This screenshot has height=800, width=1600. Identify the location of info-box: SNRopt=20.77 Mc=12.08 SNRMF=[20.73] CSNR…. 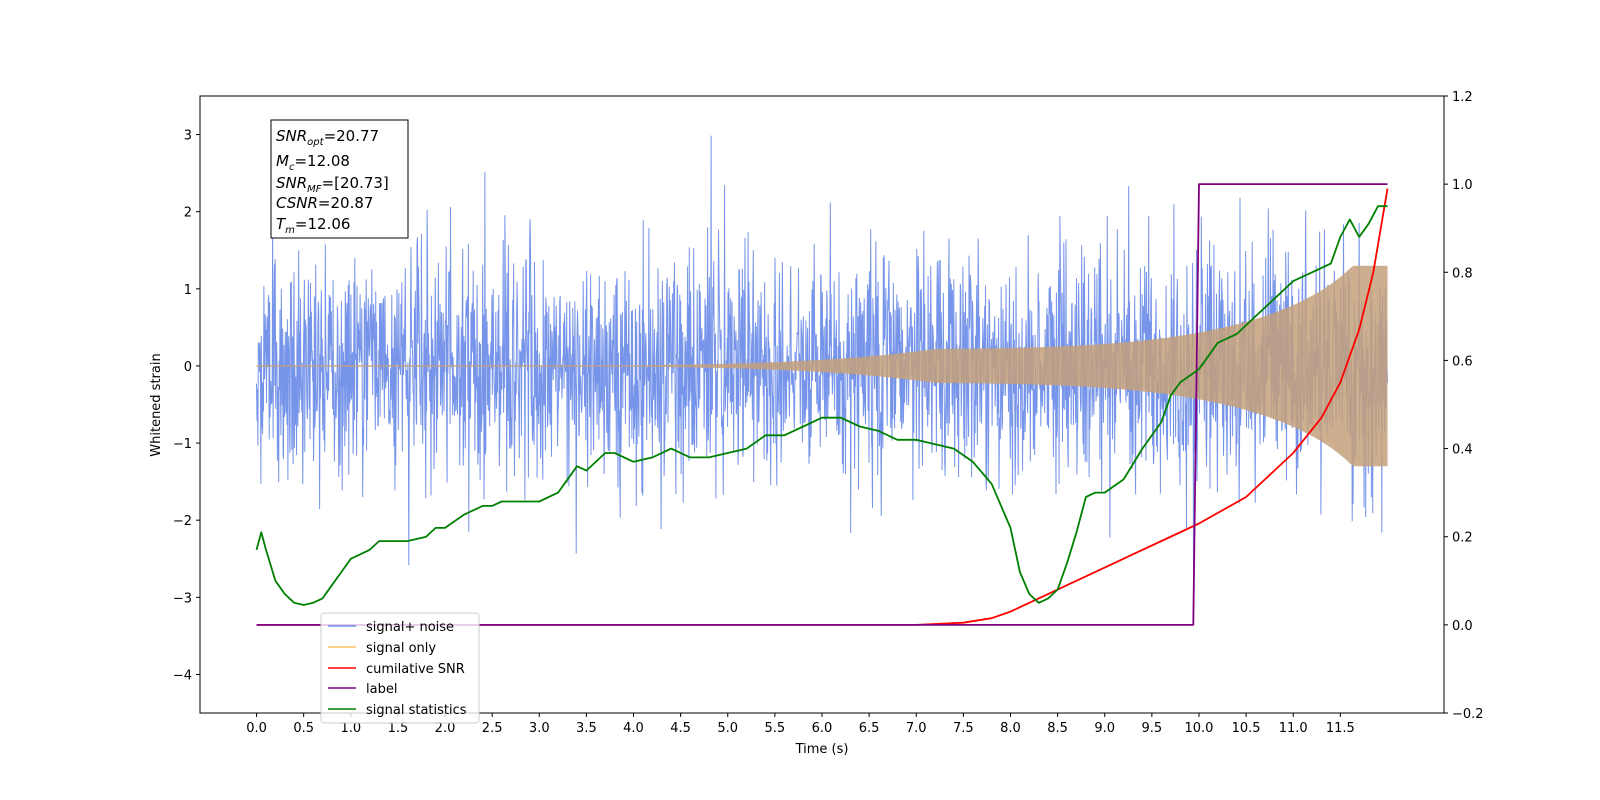
(339, 179).